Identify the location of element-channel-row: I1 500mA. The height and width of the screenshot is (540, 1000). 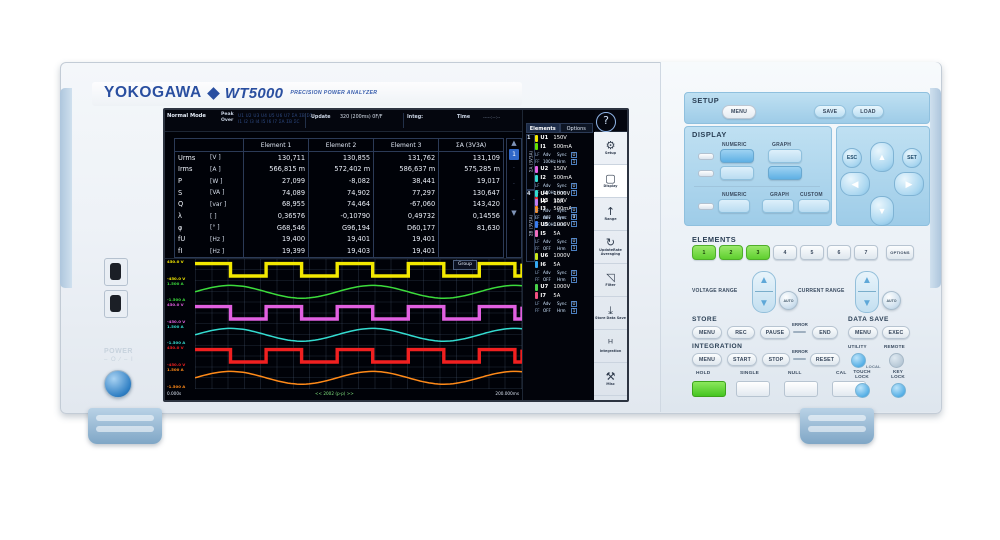
(564, 147).